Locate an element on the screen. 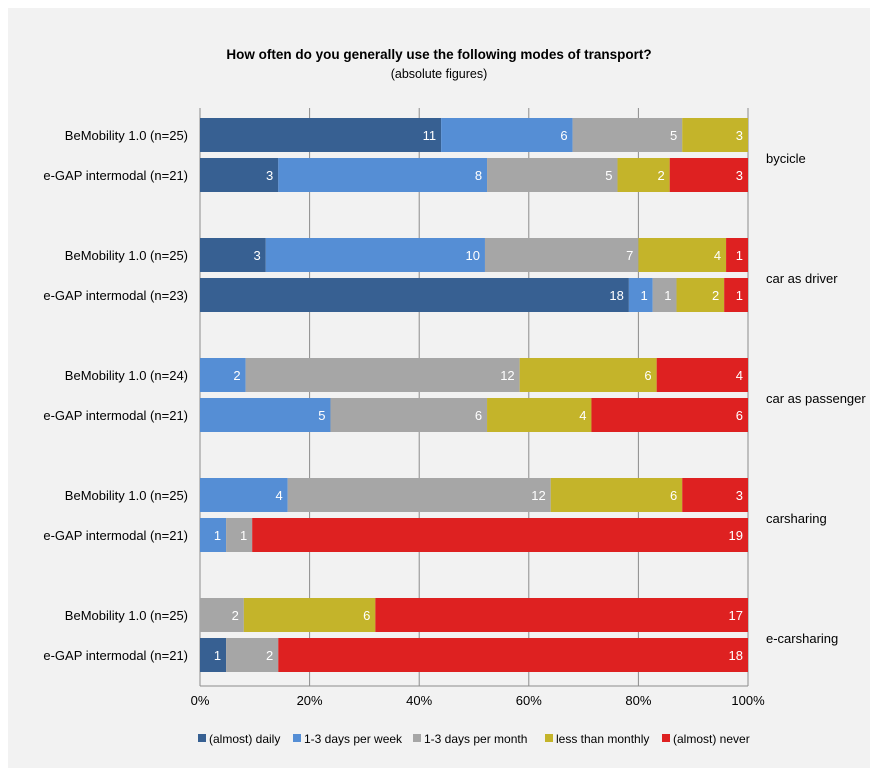  group-label: carsharing is located at coordinates (796, 518).